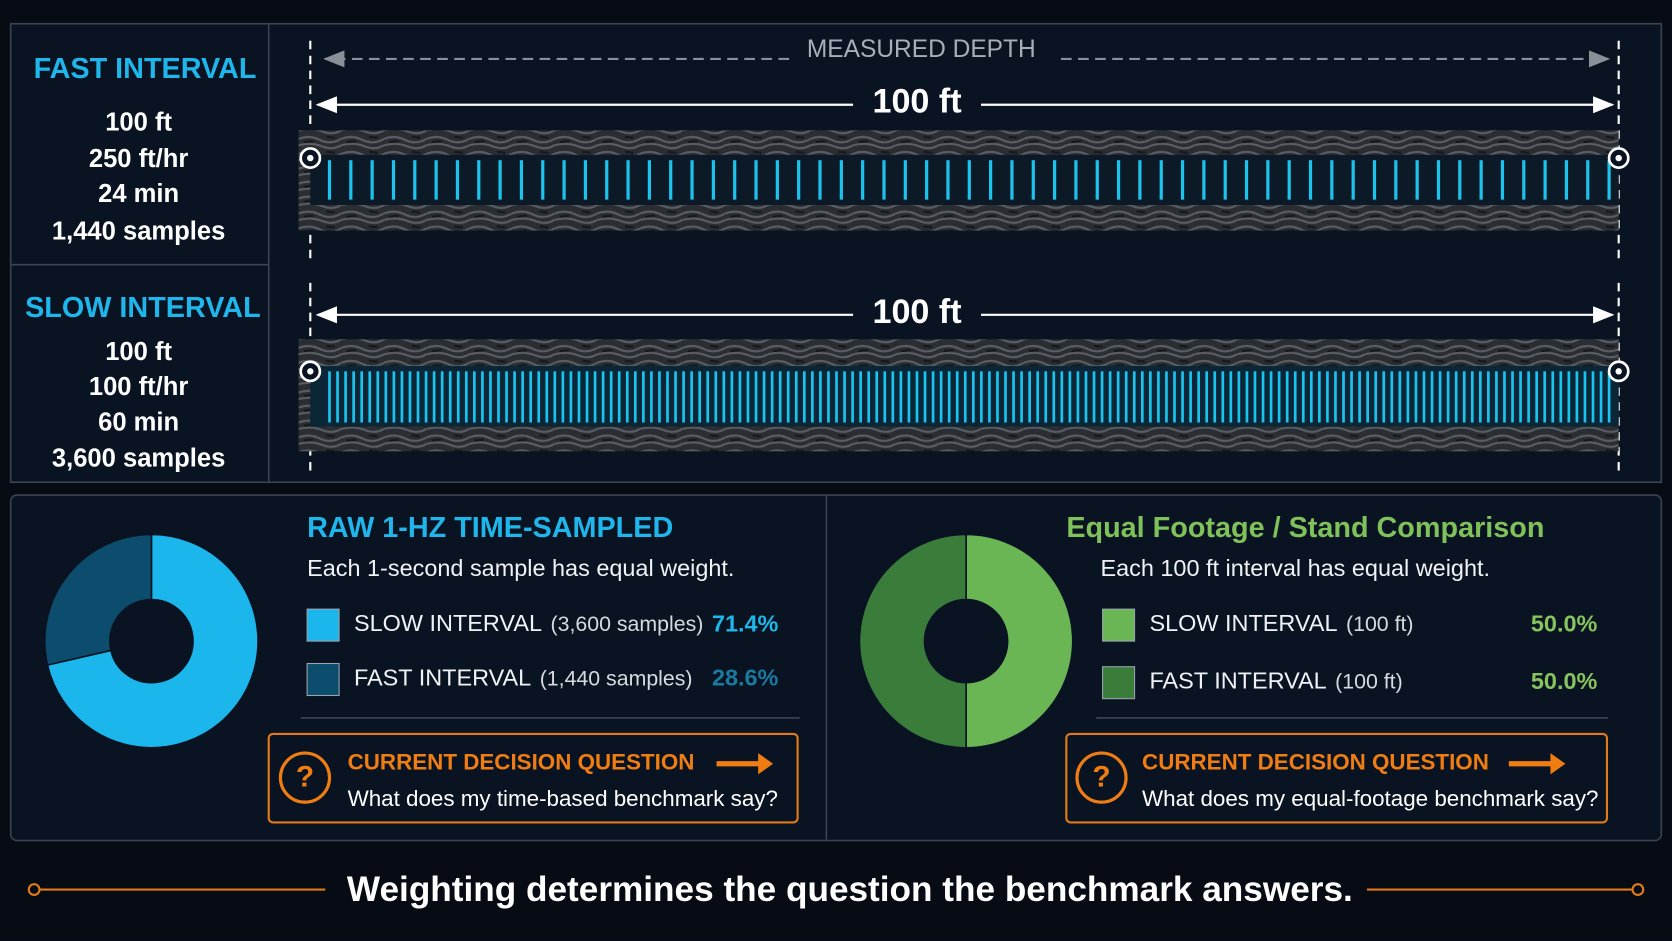 This screenshot has height=941, width=1672. What do you see at coordinates (139, 159) in the screenshot?
I see `interval-stat: 250 ft/hr` at bounding box center [139, 159].